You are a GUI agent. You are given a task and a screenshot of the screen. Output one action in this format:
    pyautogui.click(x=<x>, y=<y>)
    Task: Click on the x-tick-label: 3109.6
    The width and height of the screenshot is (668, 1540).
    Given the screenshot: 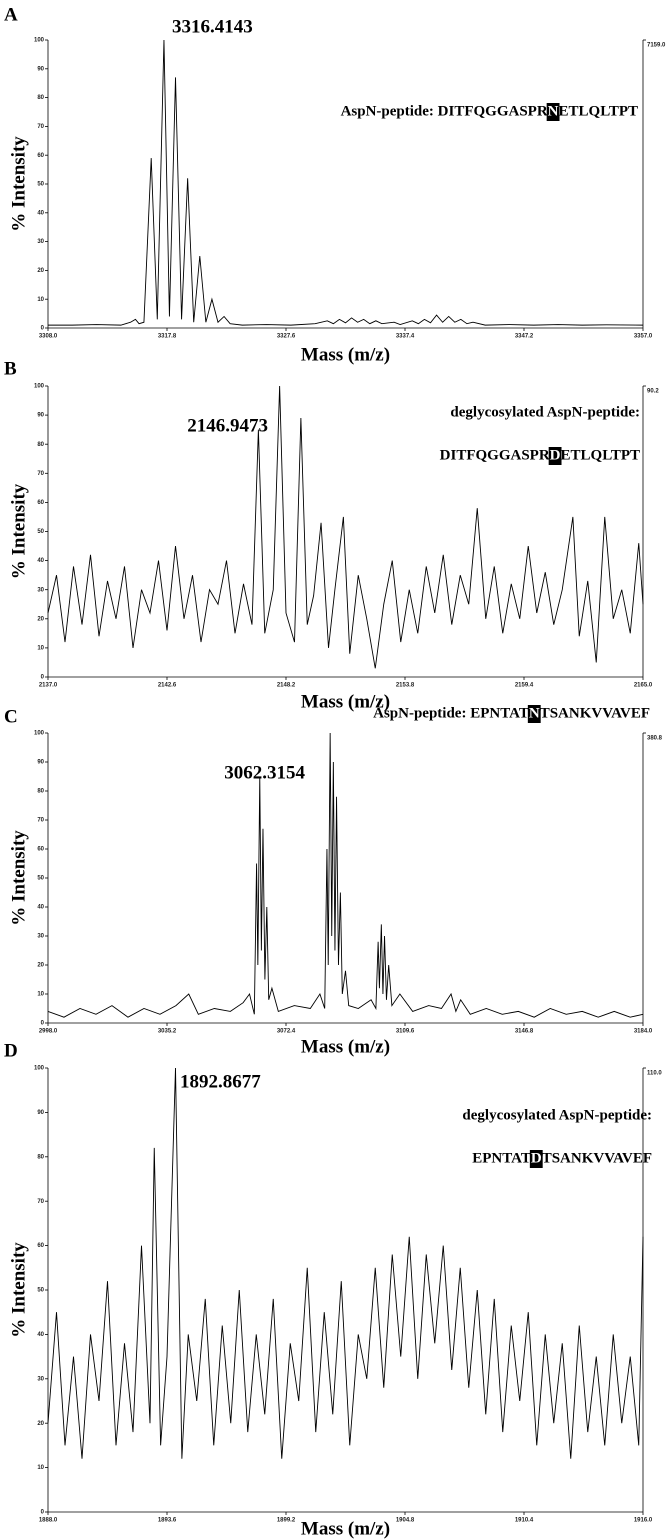 What is the action you would take?
    pyautogui.click(x=405, y=1032)
    